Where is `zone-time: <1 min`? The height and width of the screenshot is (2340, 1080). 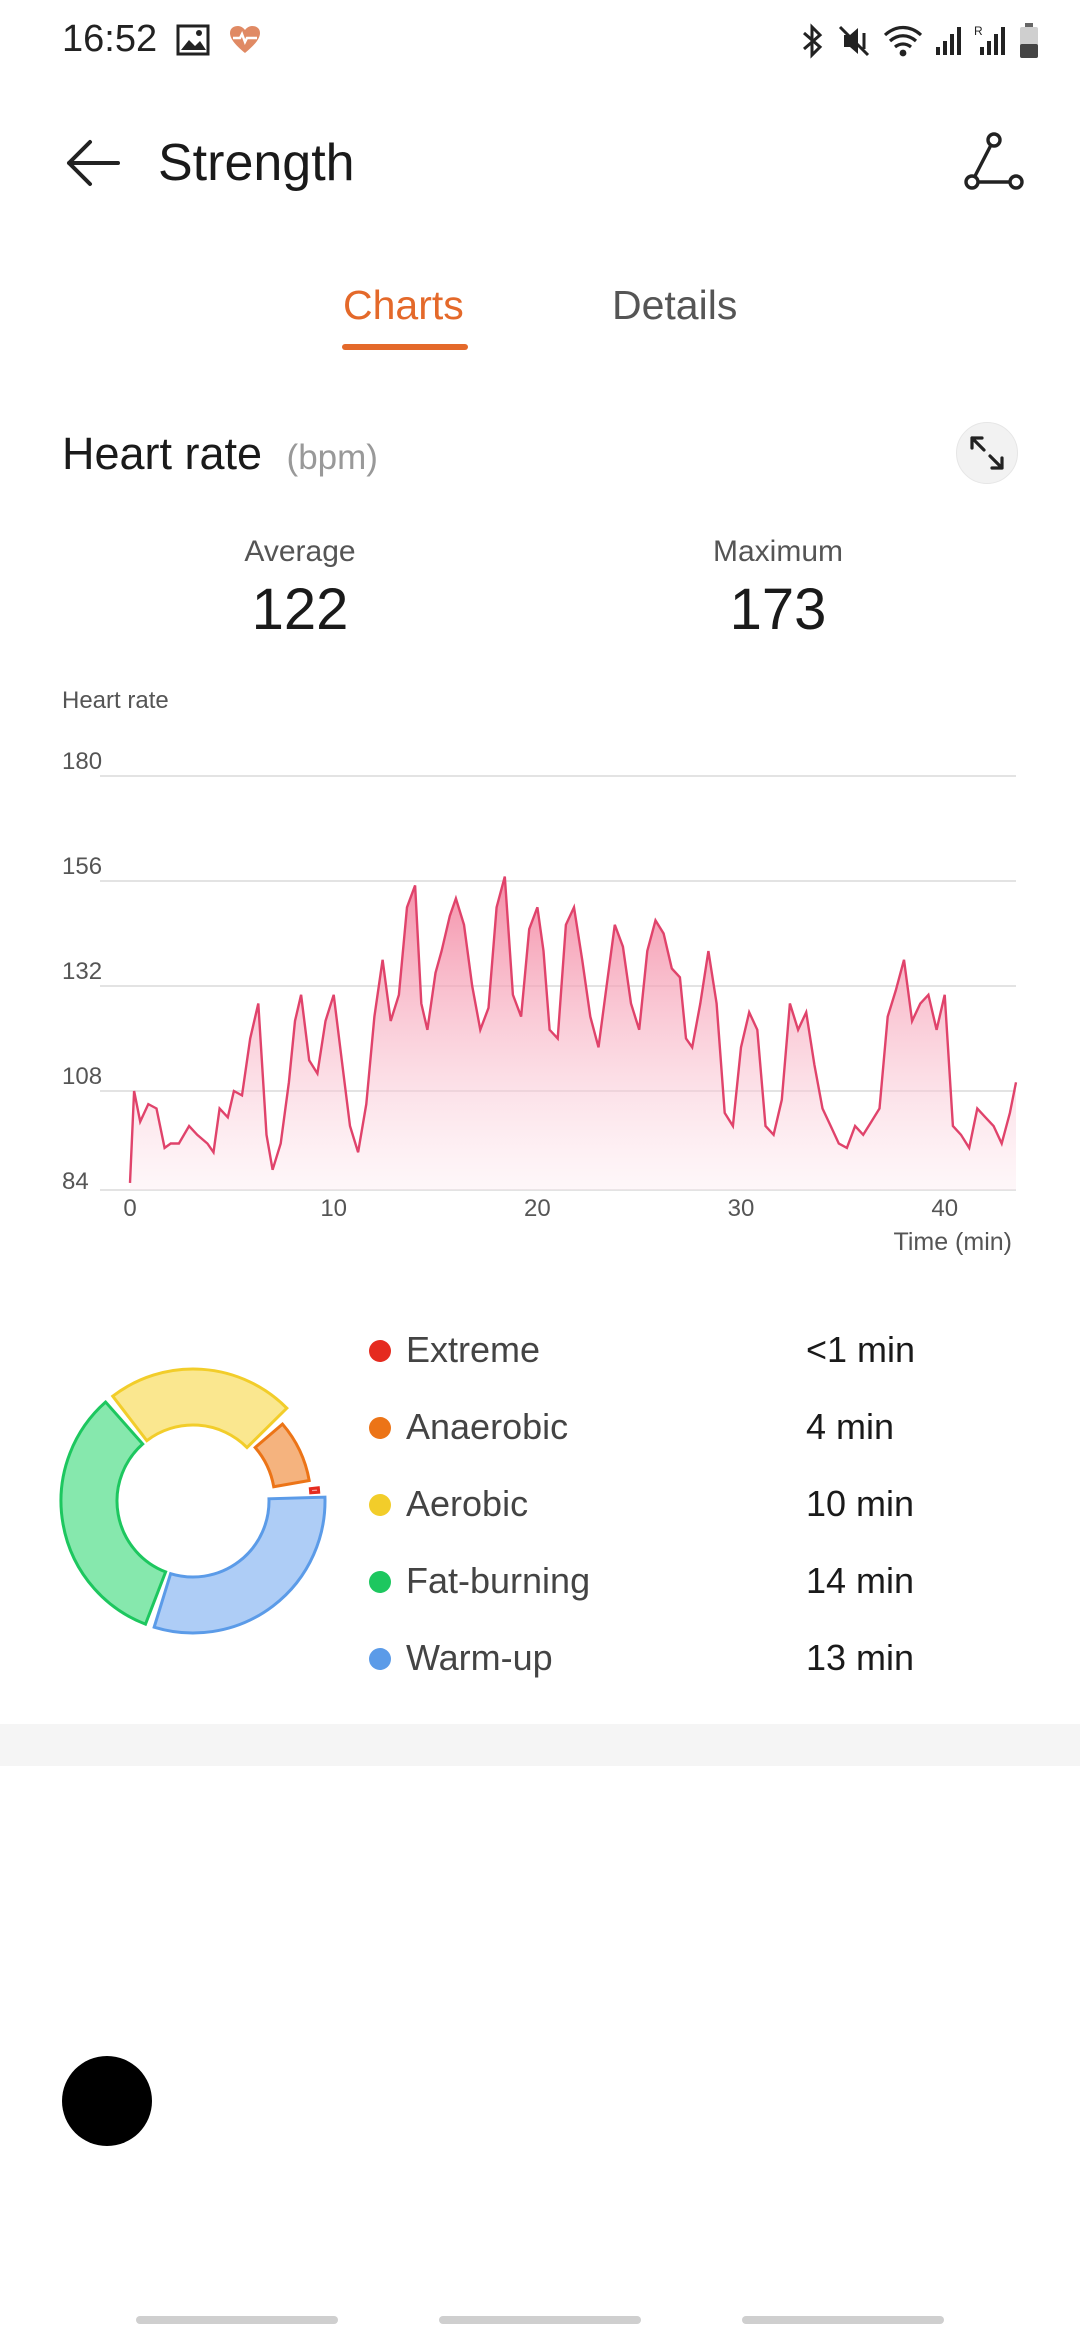 zone-time: <1 min is located at coordinates (861, 1349).